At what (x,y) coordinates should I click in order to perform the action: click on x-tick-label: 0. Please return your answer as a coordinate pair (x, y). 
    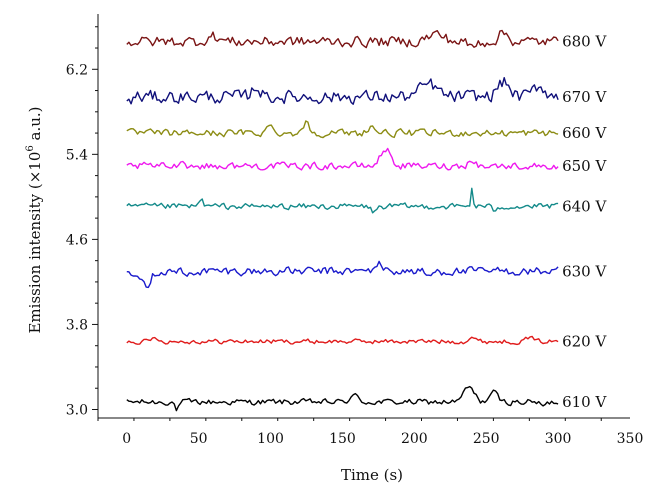
    Looking at the image, I should click on (126, 439).